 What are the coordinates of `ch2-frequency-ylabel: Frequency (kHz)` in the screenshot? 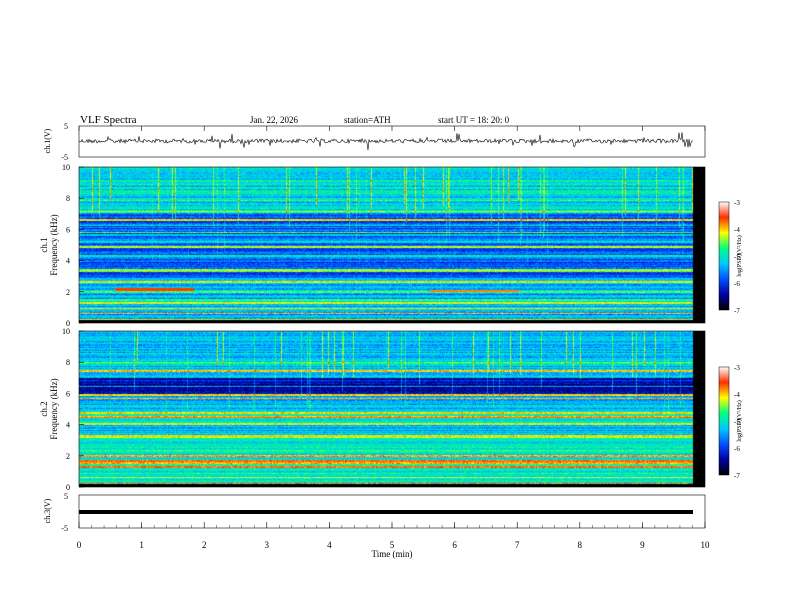 It's located at (54, 408).